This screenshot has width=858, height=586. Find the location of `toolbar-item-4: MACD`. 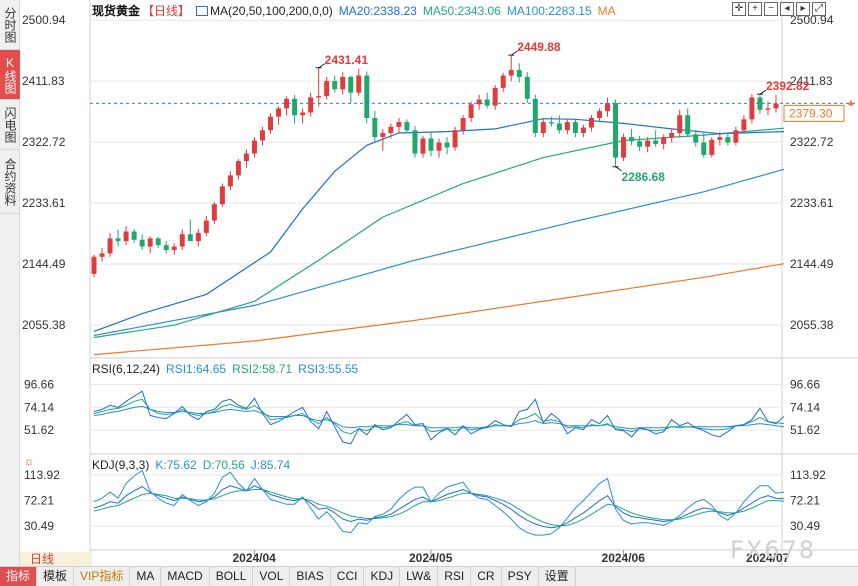

toolbar-item-4: MACD is located at coordinates (185, 576).